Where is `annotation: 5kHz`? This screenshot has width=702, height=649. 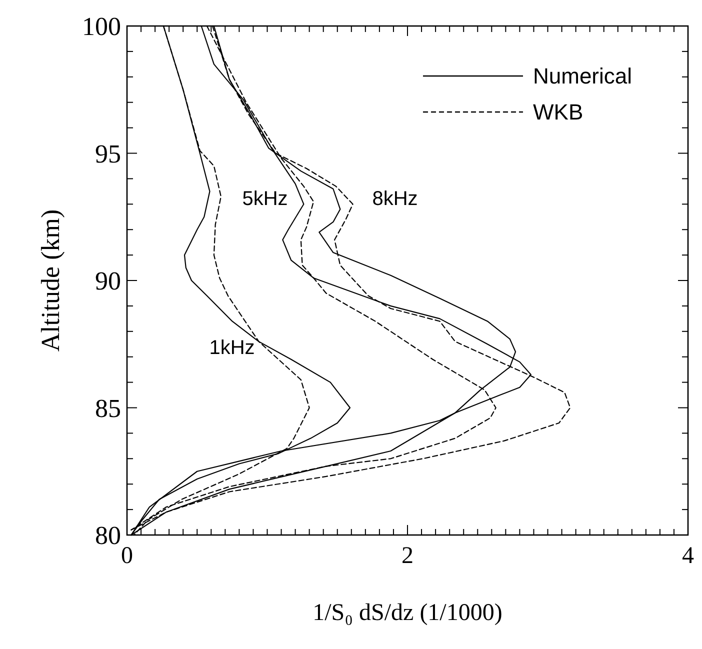
annotation: 5kHz is located at coordinates (265, 199).